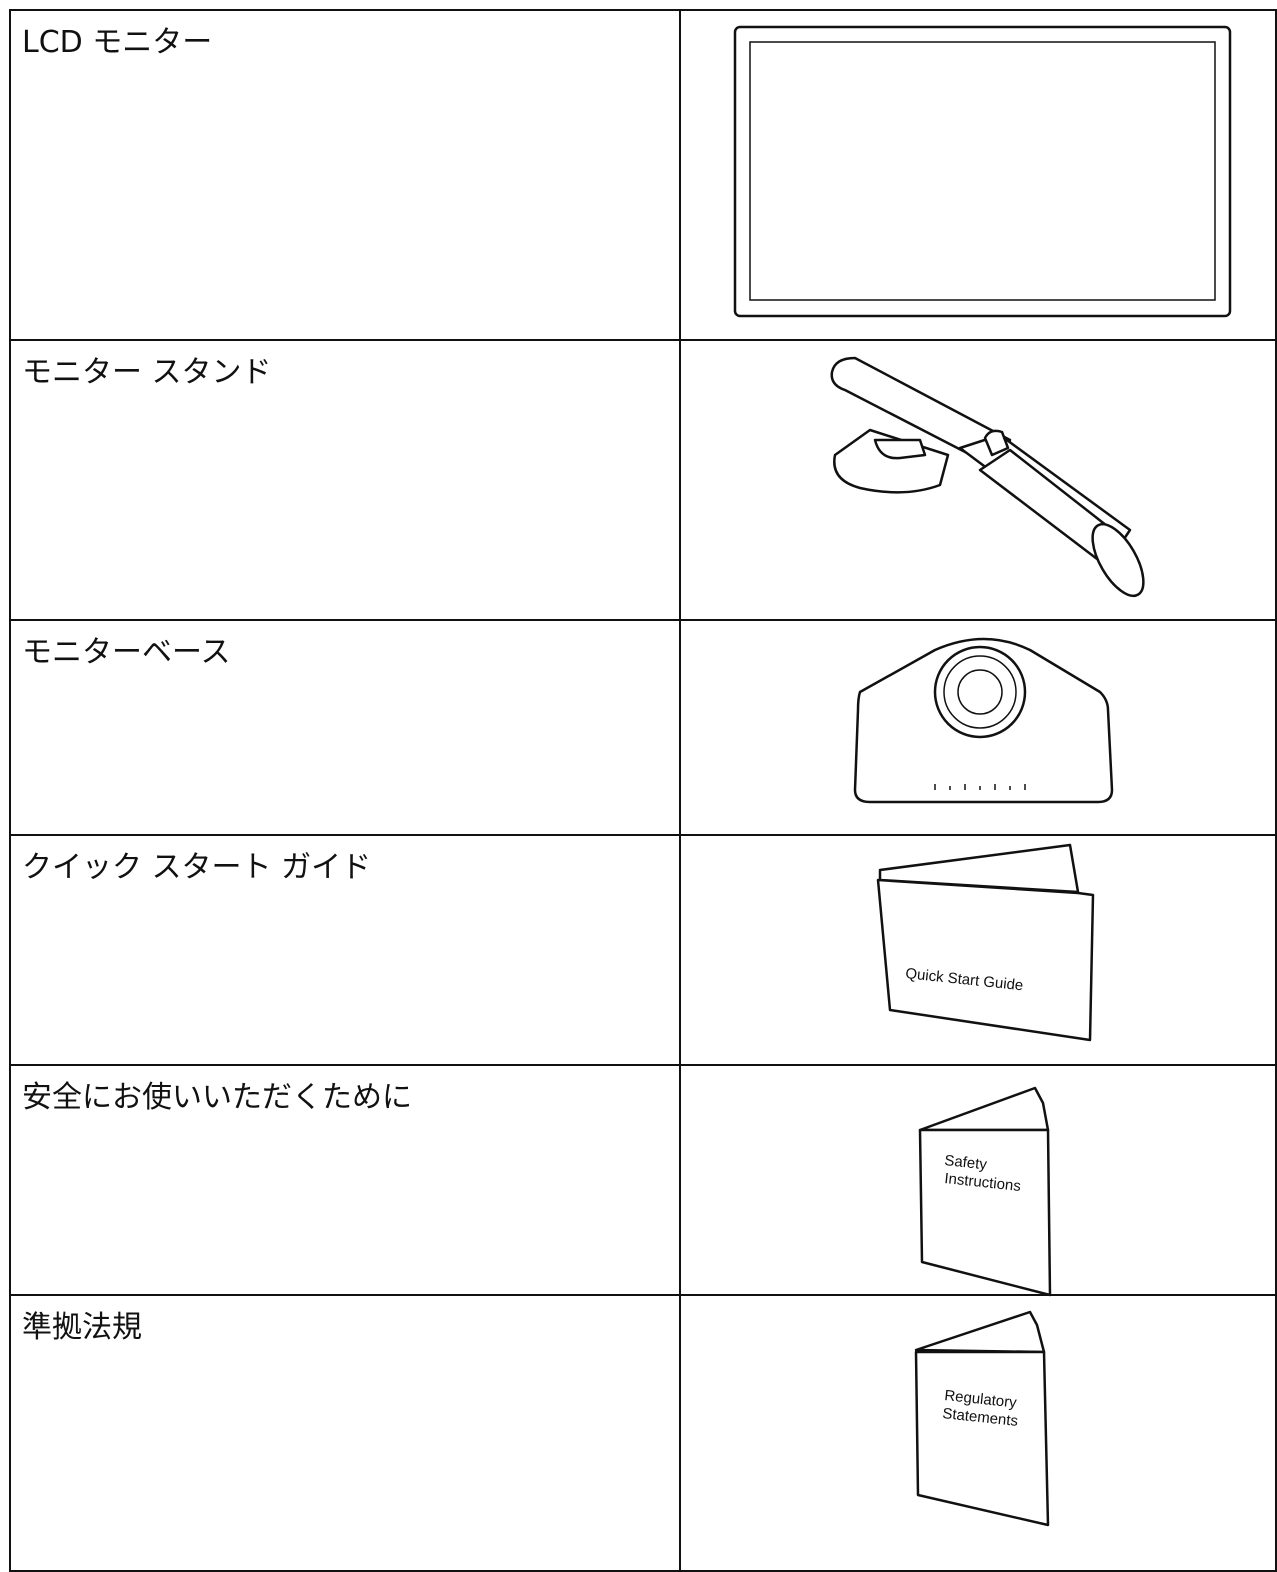 Image resolution: width=1277 pixels, height=1572 pixels. What do you see at coordinates (147, 372) in the screenshot?
I see `item-label: モニター スタンド` at bounding box center [147, 372].